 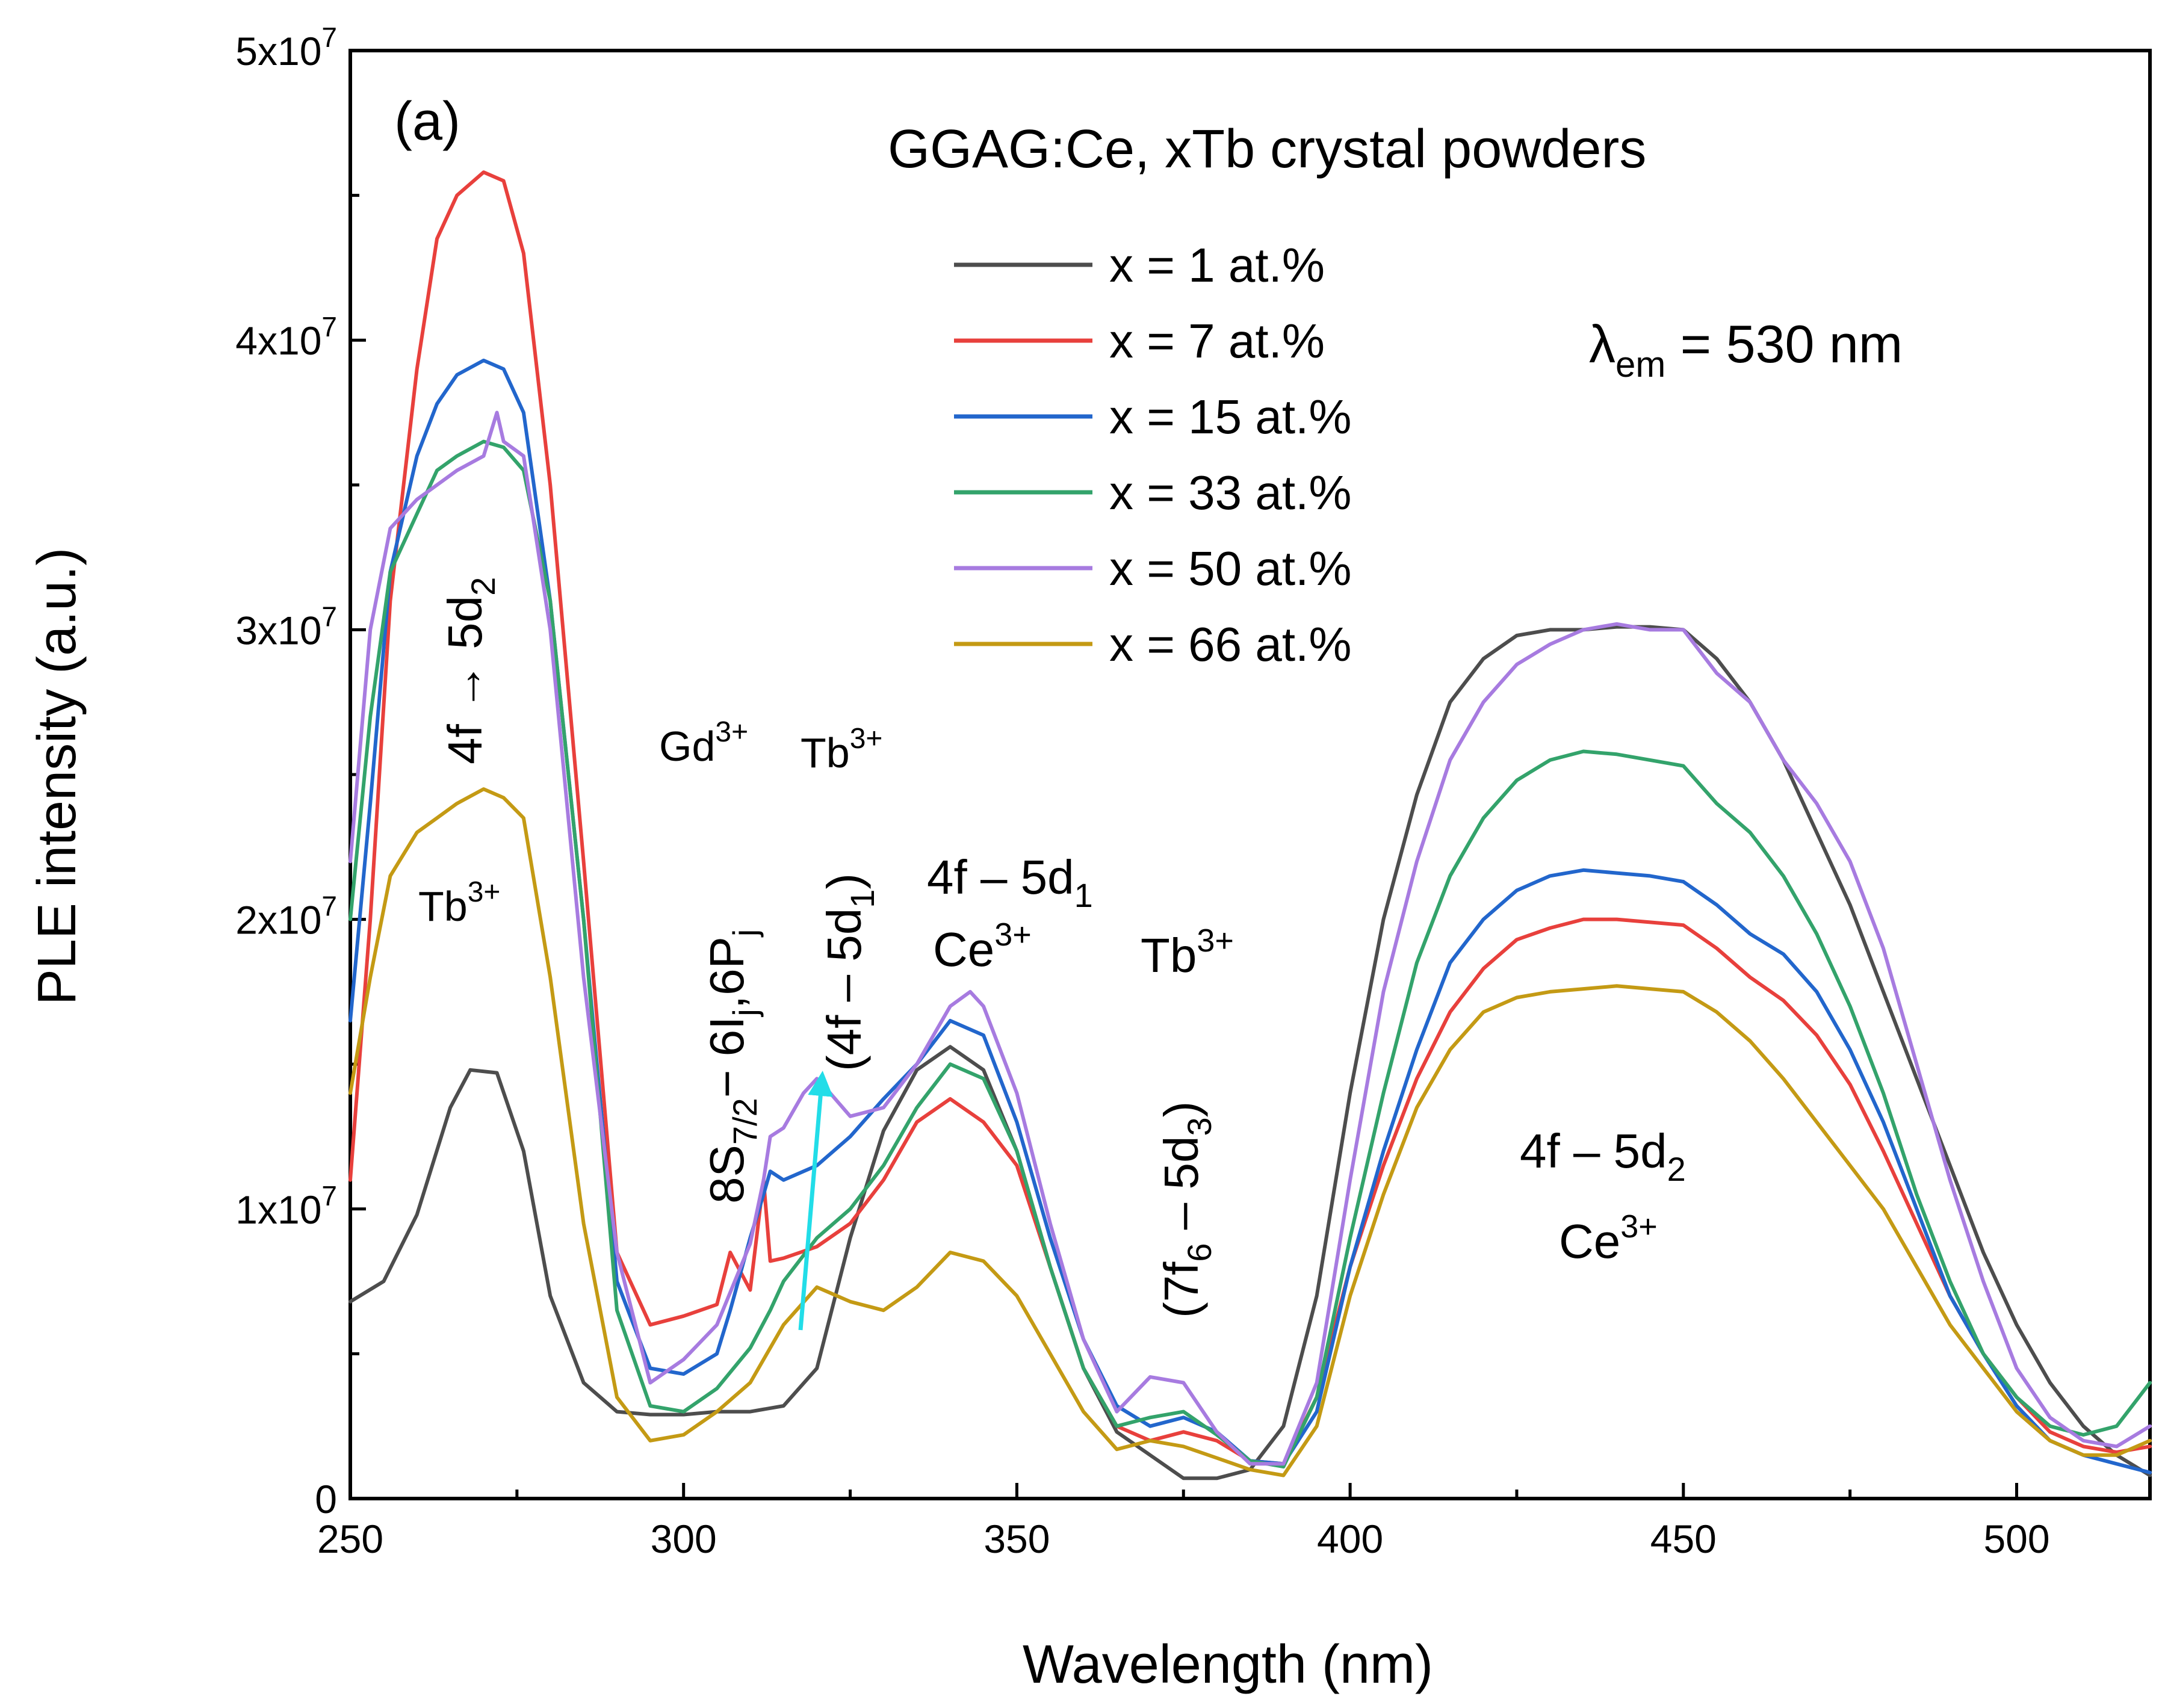 I want to click on legend-label: x = 7 at.%, so click(x=1217, y=341).